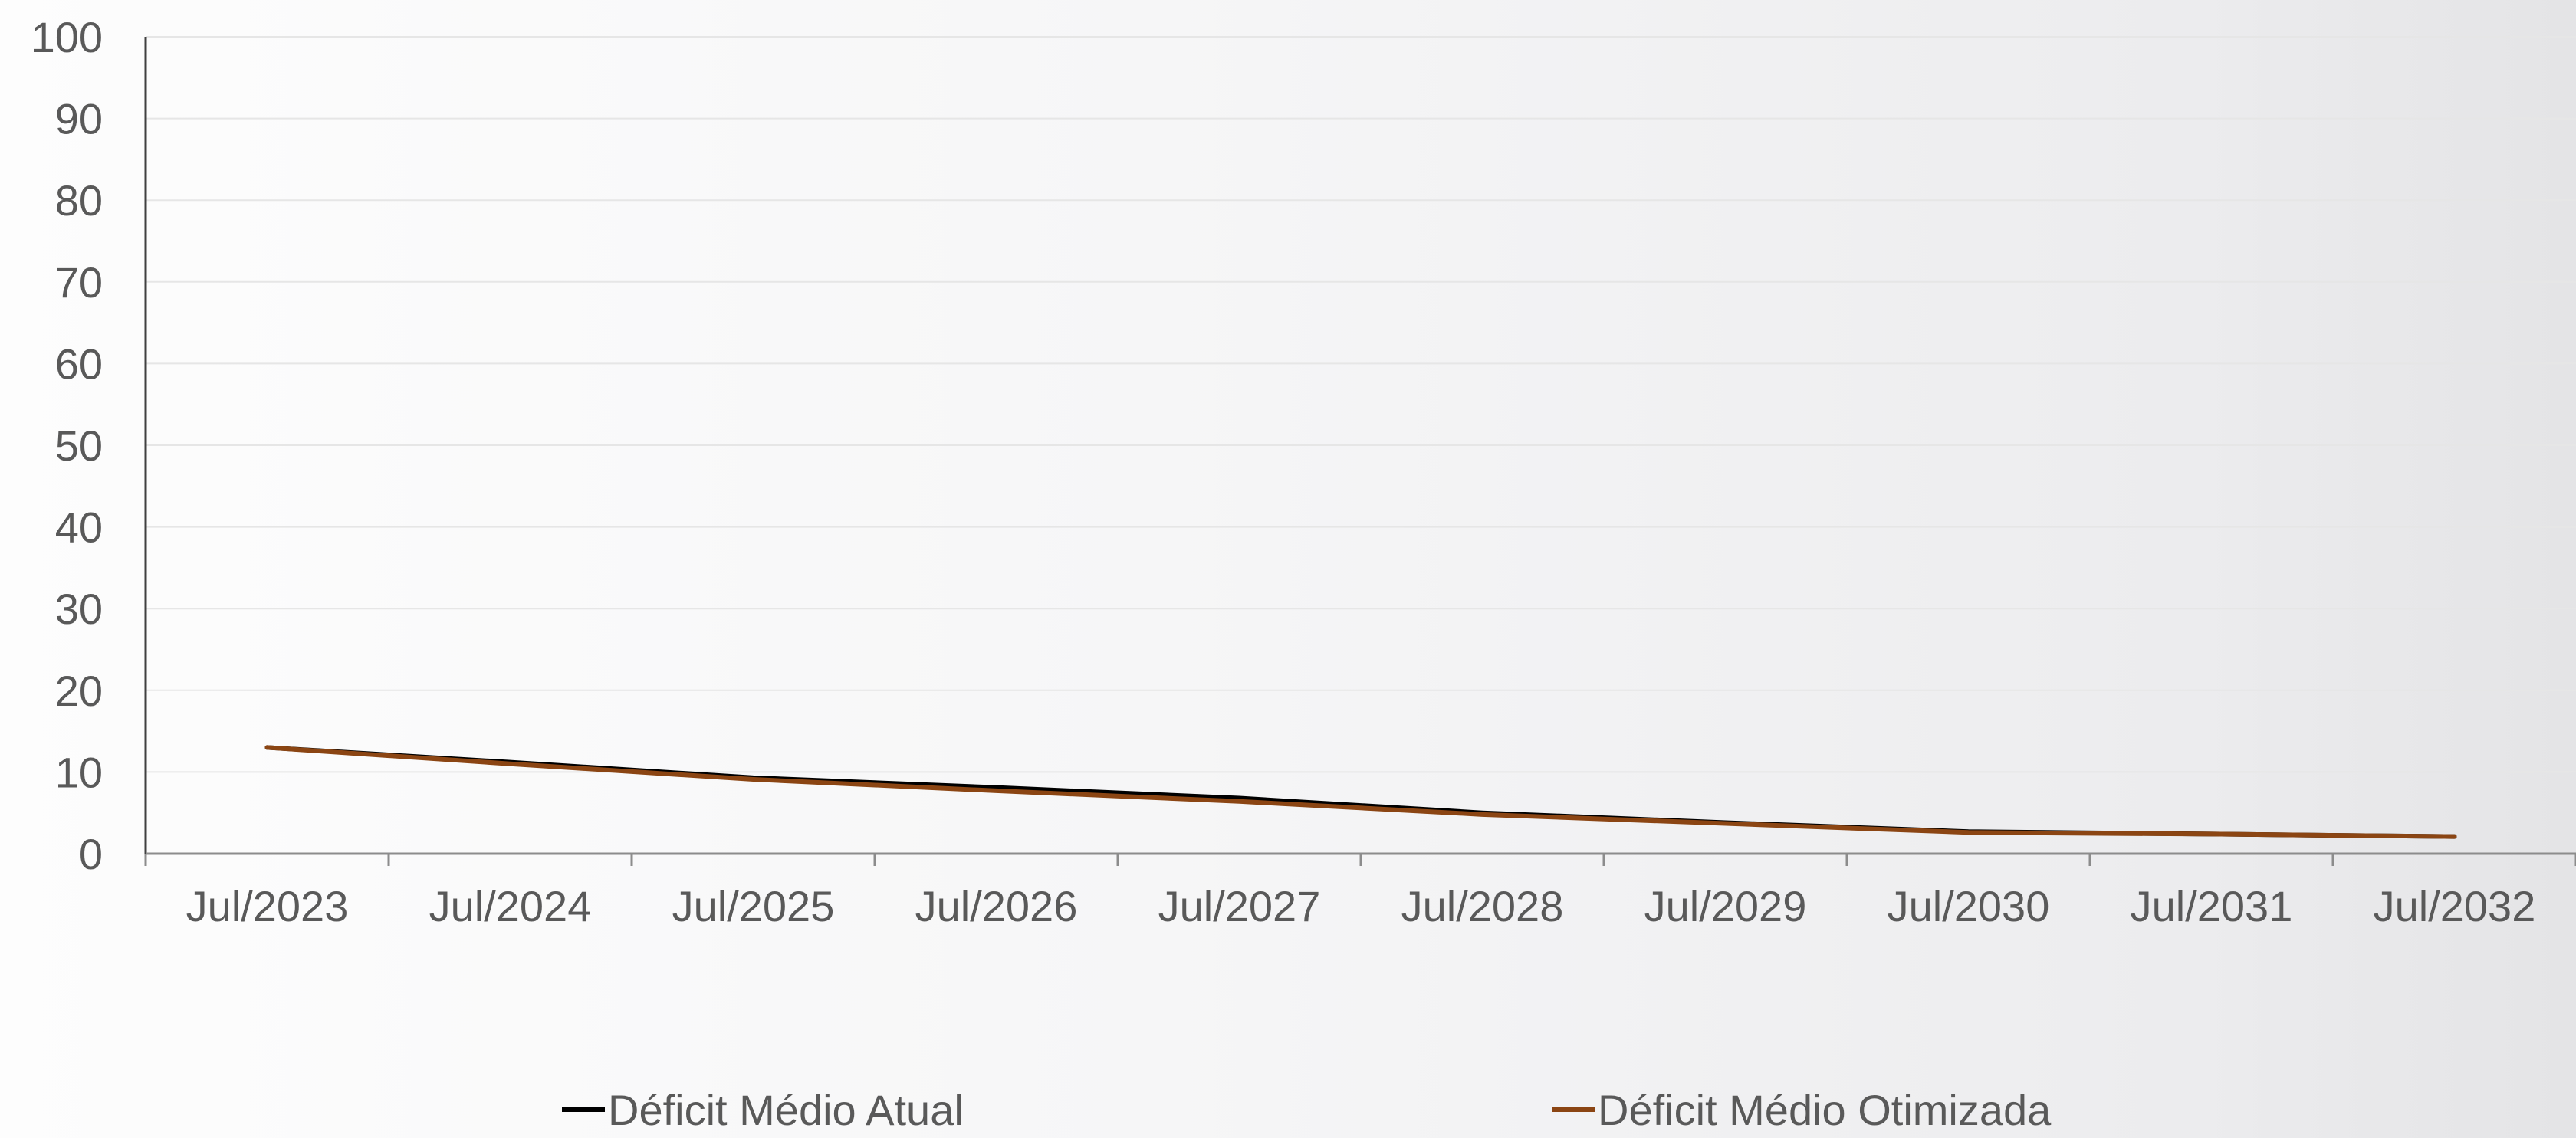  I want to click on legend-item-deficit-medio-otimizada: Déficit Médio Otimizada, so click(1802, 1109).